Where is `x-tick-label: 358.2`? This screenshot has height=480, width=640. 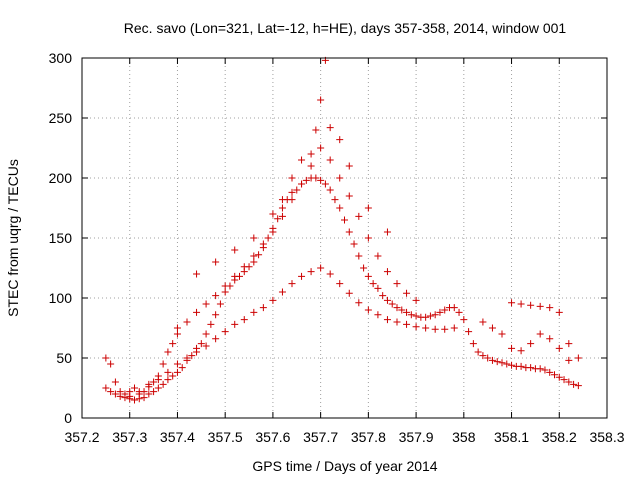
x-tick-label: 358.2 is located at coordinates (559, 437).